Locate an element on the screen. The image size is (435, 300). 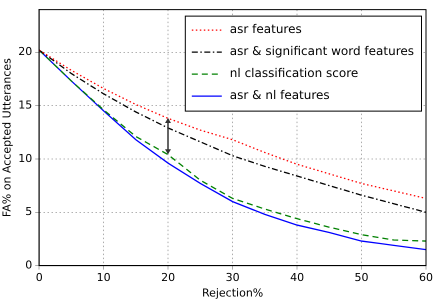
x-tick-label: 50 is located at coordinates (361, 277).